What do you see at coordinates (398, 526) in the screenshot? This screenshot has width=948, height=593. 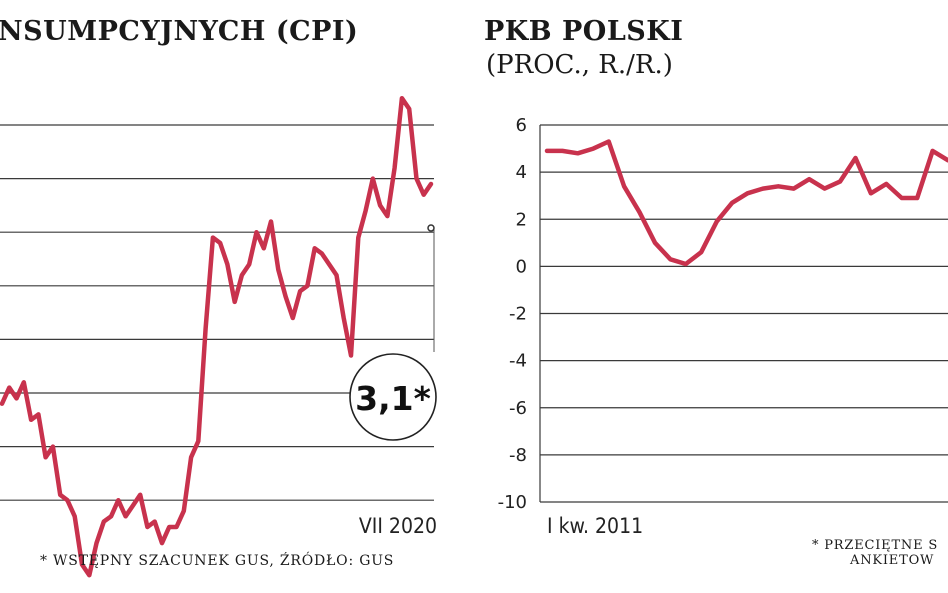 I see `cpi-x-end-label: VII 2020` at bounding box center [398, 526].